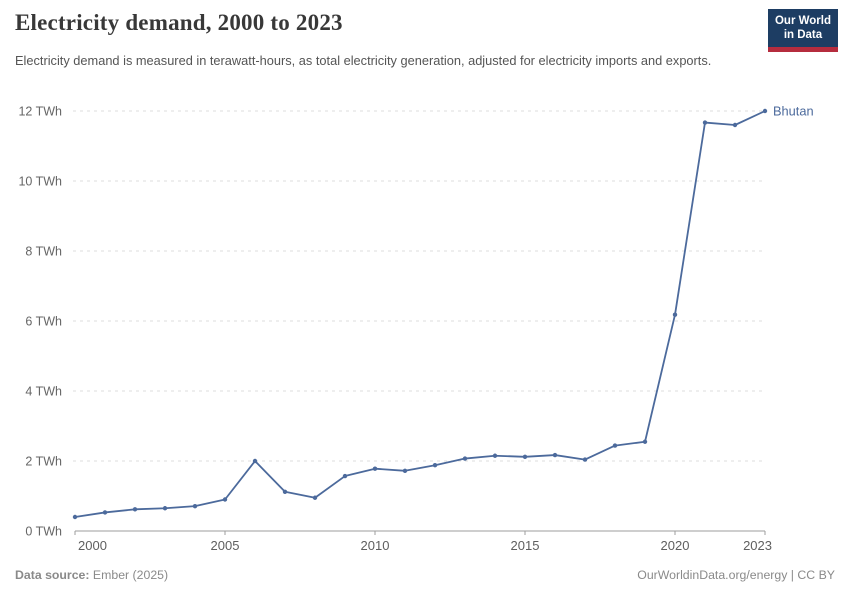 The width and height of the screenshot is (850, 600). I want to click on series-end-label: Bhutan, so click(793, 111).